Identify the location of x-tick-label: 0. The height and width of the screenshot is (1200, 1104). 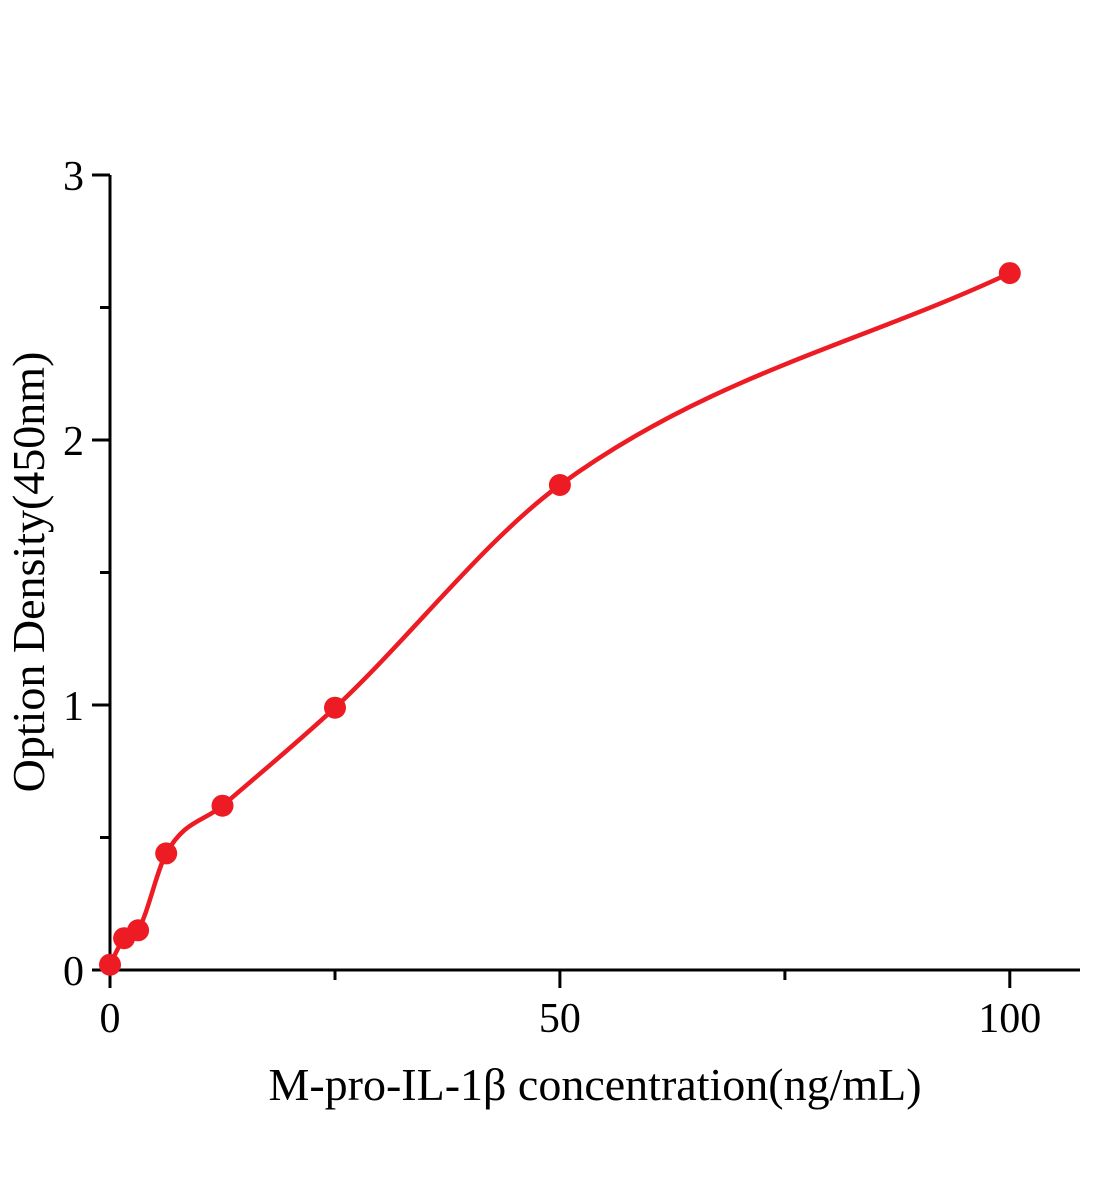
(110, 1019).